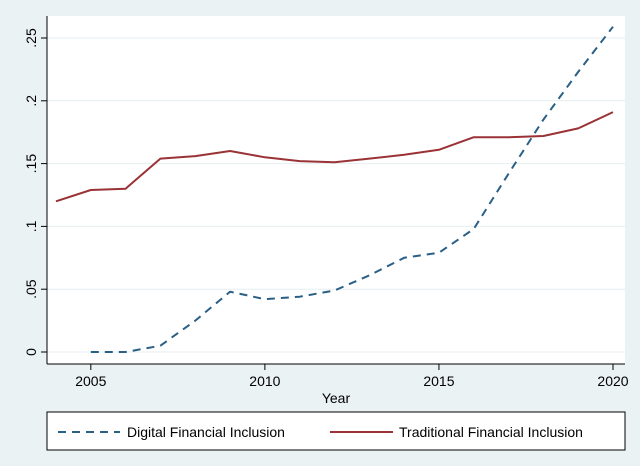  Describe the element at coordinates (31, 164) in the screenshot. I see `y-tick-label: .15` at that location.